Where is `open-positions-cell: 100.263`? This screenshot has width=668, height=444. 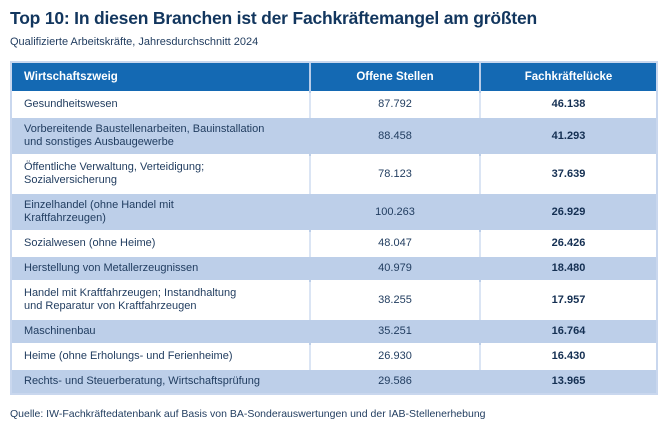
open-positions-cell: 100.263 is located at coordinates (395, 211).